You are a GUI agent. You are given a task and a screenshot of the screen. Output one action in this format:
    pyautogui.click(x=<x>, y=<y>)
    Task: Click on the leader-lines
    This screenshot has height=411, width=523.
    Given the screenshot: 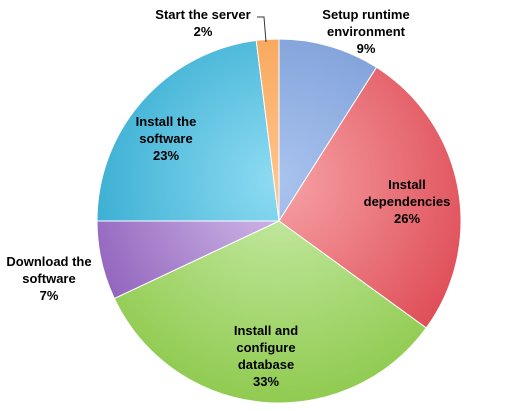 What is the action you would take?
    pyautogui.click(x=262, y=29)
    